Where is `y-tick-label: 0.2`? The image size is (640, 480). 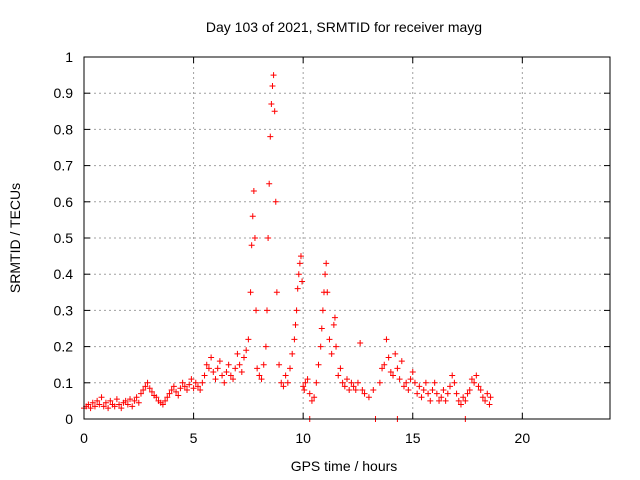 y-tick-label: 0.2 is located at coordinates (64, 347).